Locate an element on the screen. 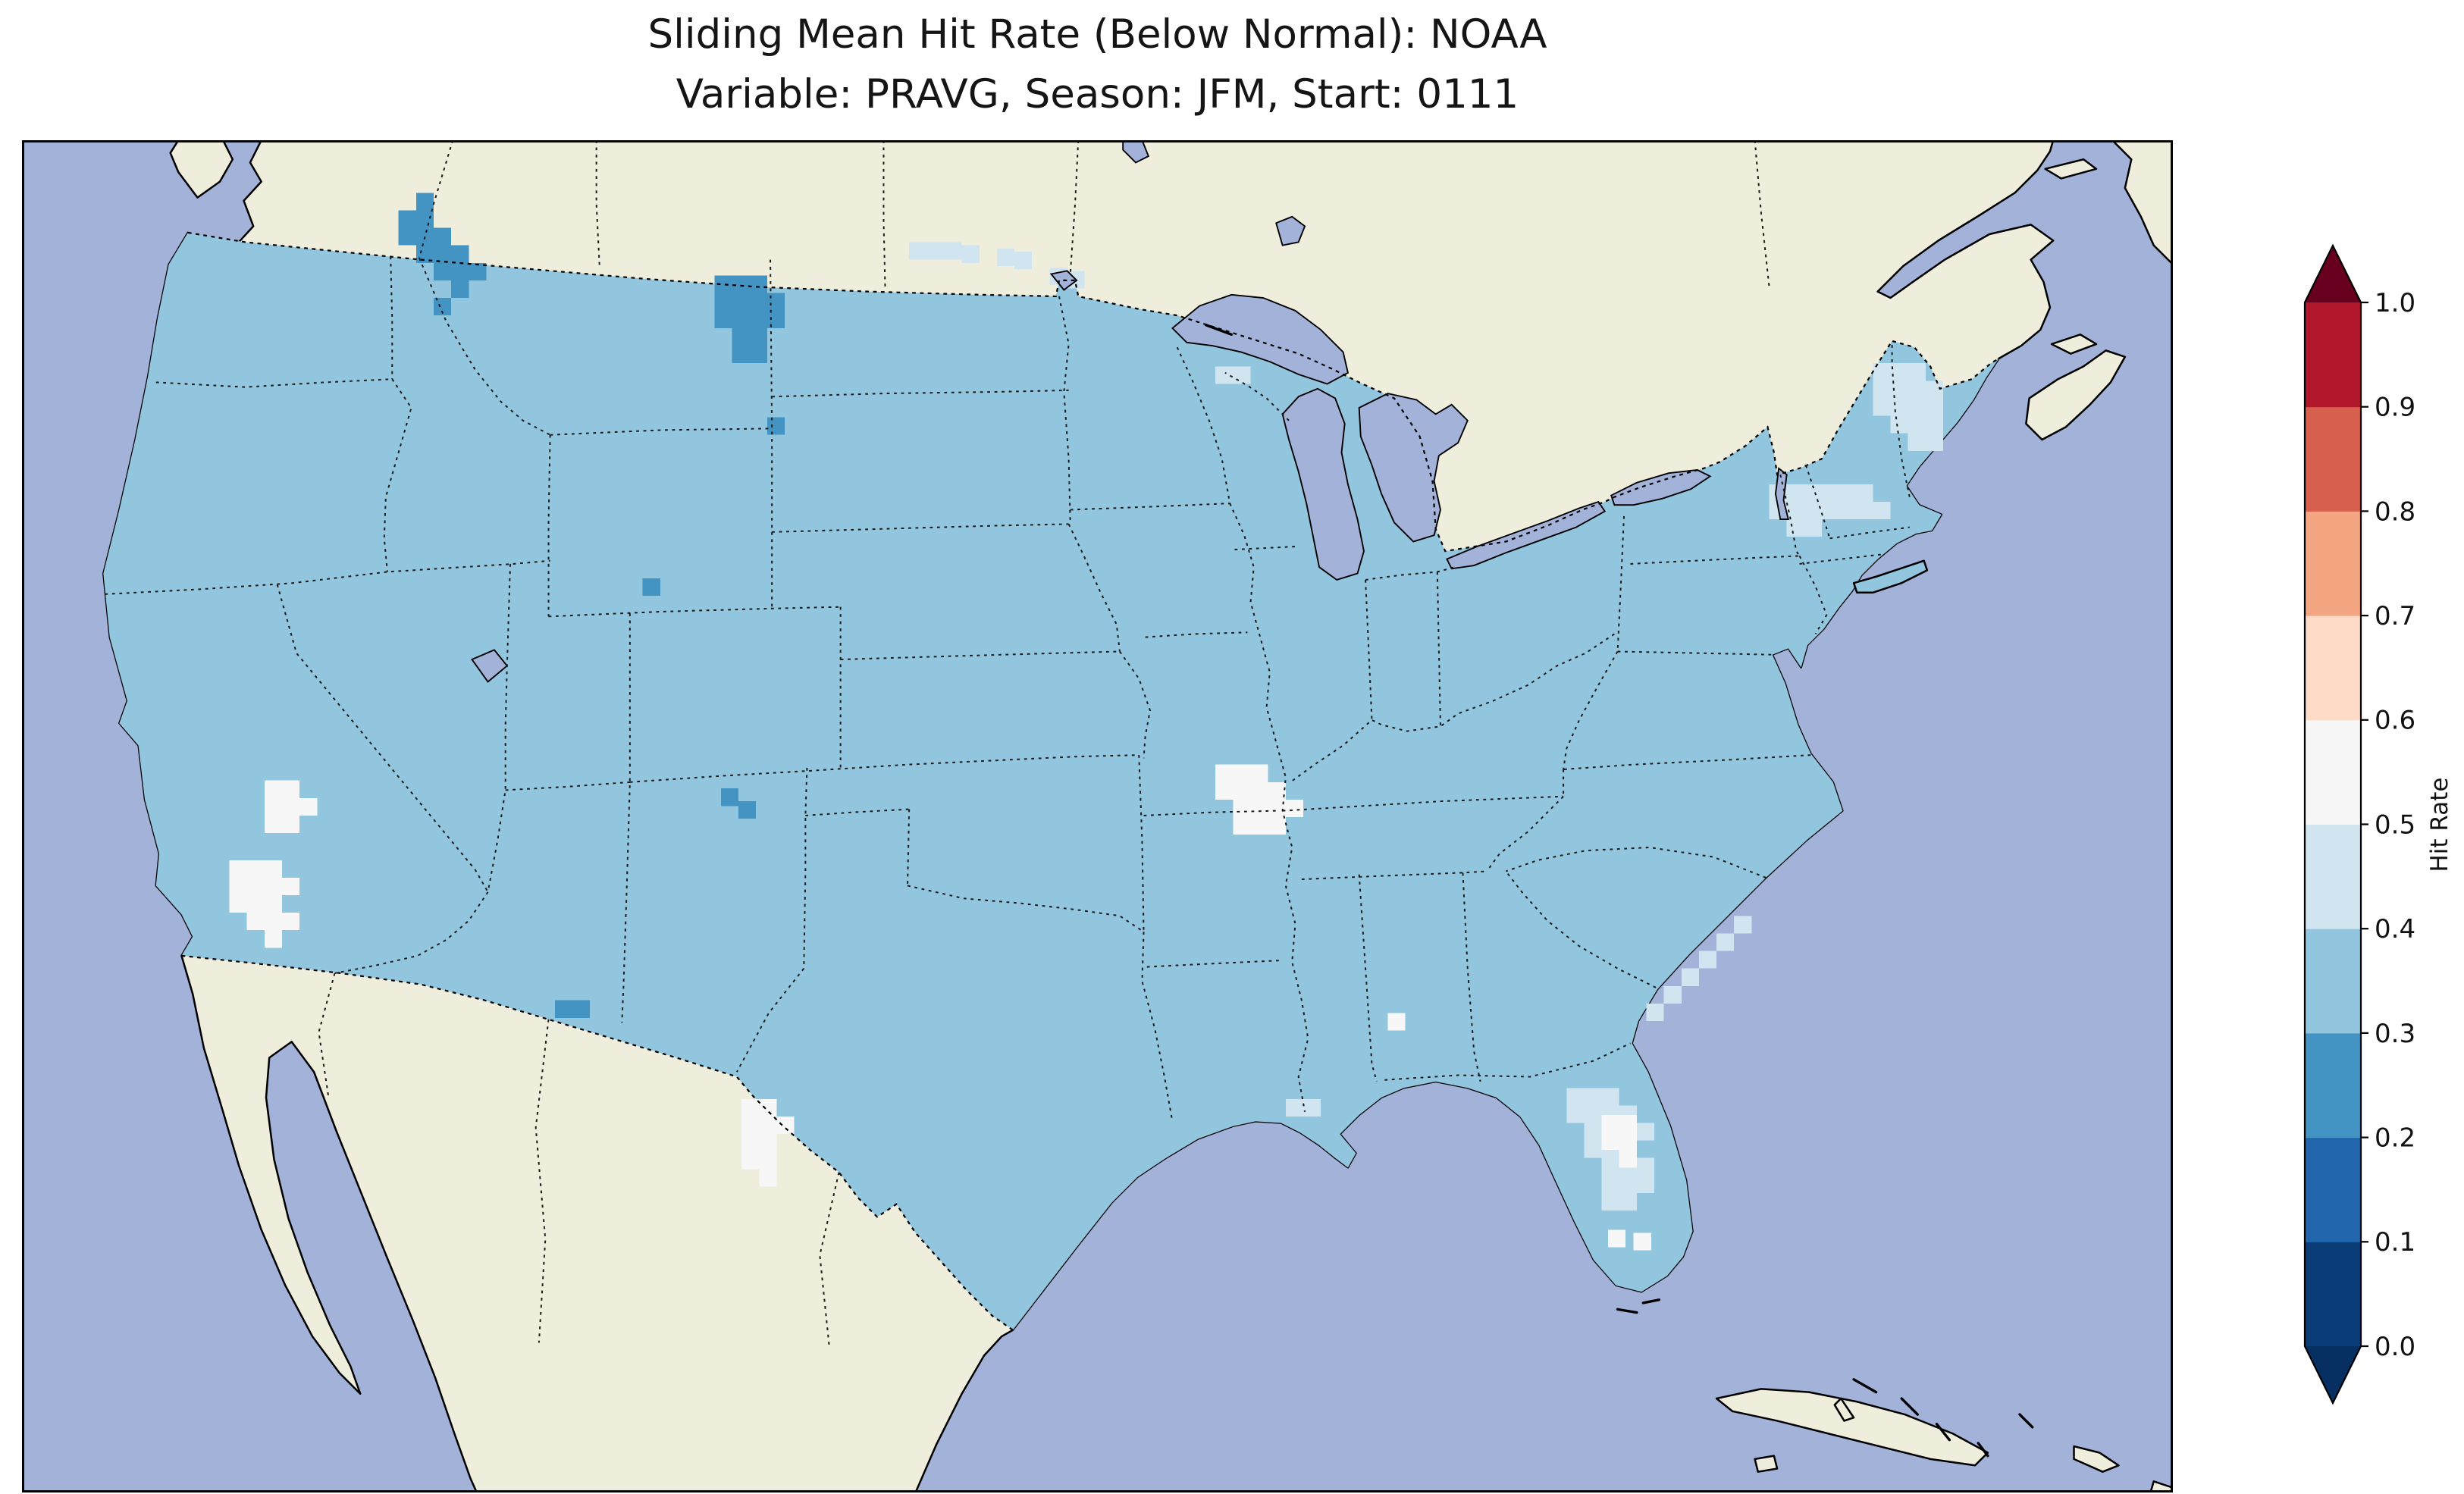 Image resolution: width=2464 pixels, height=1494 pixels. hispaniola-corner is located at coordinates (2096, 1459).